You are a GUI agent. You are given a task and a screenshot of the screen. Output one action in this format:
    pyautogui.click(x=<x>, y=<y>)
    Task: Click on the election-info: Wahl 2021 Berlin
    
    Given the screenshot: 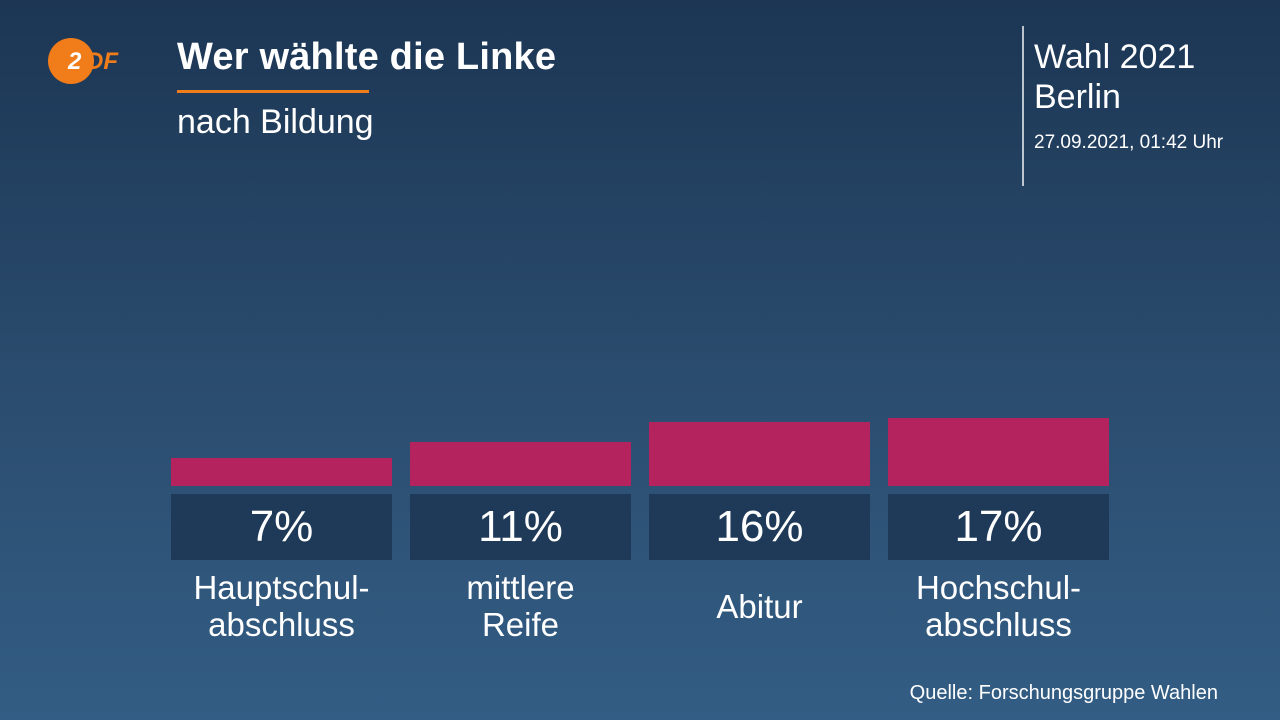 What is the action you would take?
    pyautogui.click(x=1114, y=77)
    